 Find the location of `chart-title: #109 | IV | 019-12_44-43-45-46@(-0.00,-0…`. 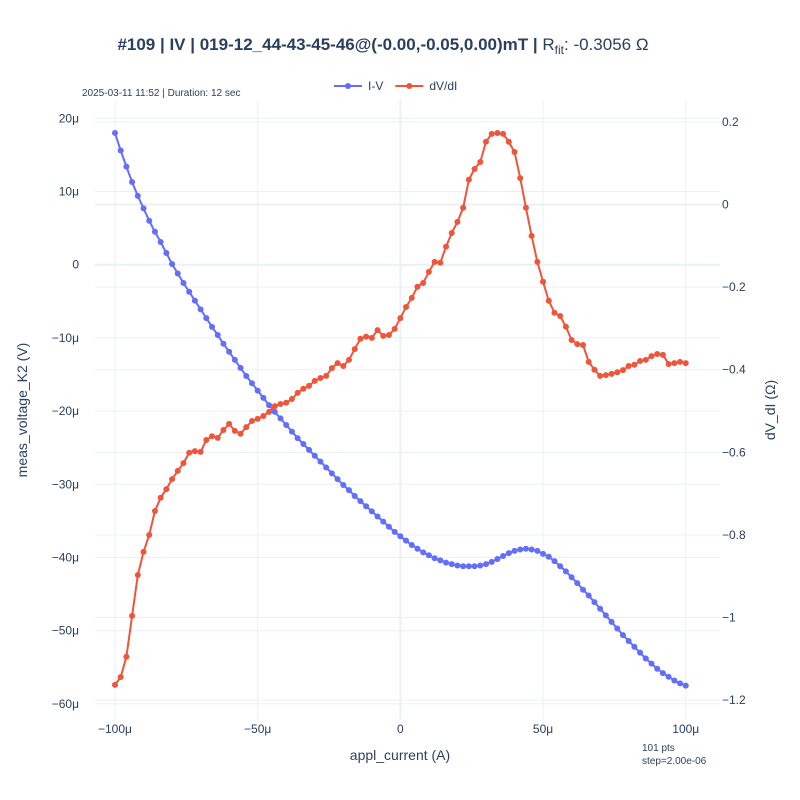

chart-title: #109 | IV | 019-12_44-43-45-46@(-0.00,-0… is located at coordinates (382, 46).